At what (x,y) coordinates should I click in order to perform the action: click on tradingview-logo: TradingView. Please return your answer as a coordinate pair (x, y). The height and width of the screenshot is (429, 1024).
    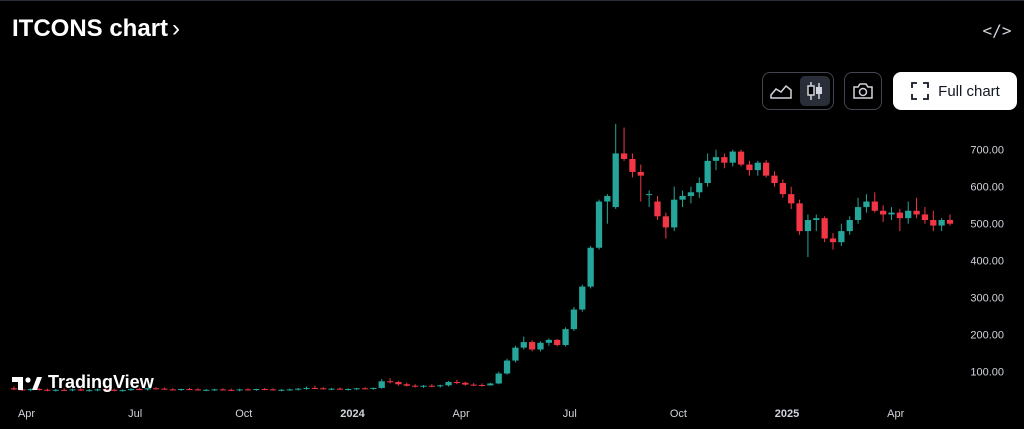
    Looking at the image, I should click on (83, 382).